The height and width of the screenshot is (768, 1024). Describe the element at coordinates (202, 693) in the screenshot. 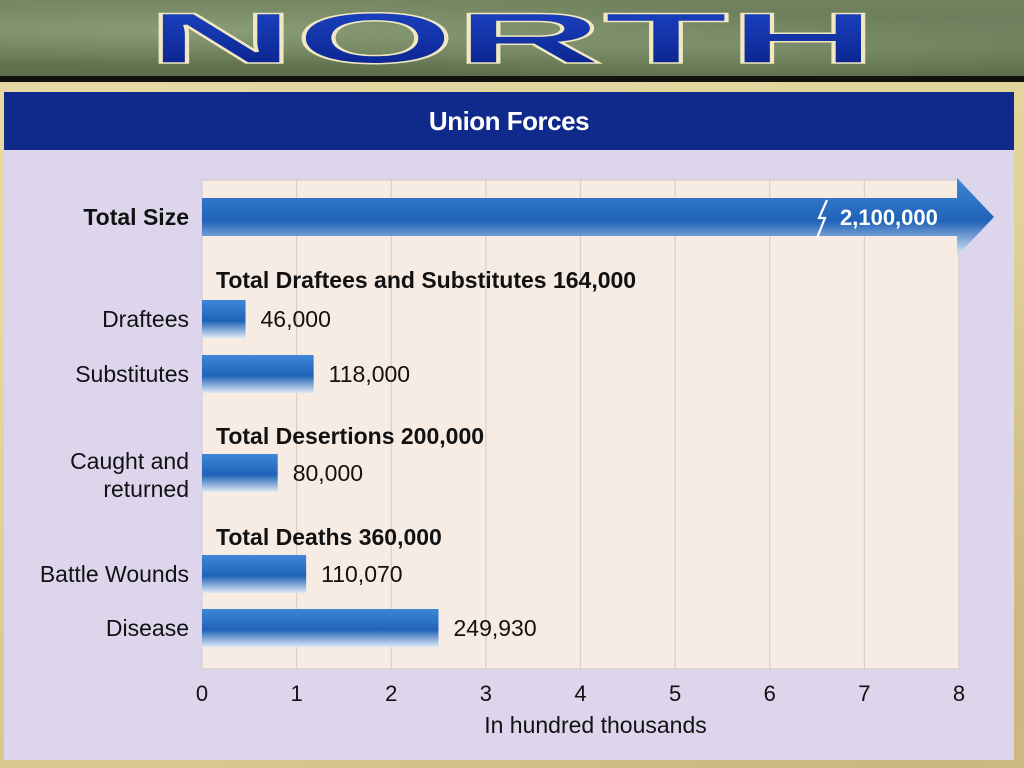

I see `x-tick-label: 0` at that location.